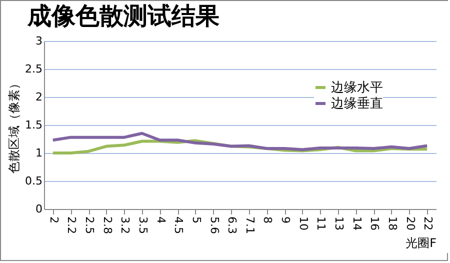  I want to click on y-tick-label: 2, so click(39, 97).